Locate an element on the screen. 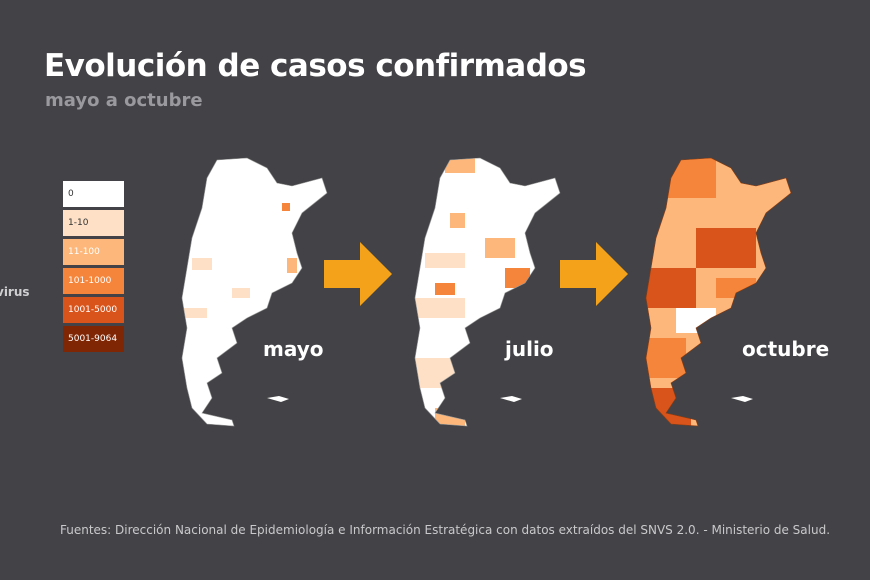  subtitle: mayo a octubre is located at coordinates (124, 100).